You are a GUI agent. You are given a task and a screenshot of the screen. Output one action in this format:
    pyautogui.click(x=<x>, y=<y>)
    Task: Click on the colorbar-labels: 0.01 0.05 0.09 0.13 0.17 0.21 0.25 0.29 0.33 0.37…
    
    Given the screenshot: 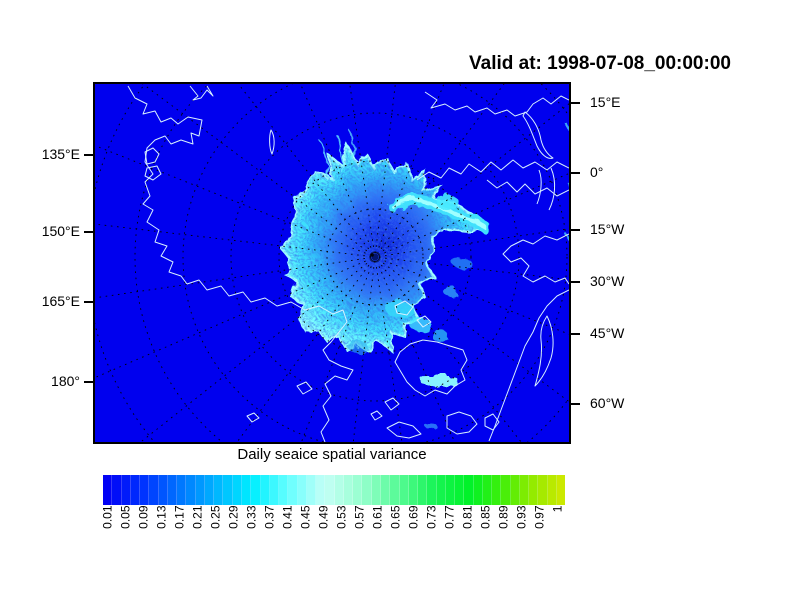 What is the action you would take?
    pyautogui.click(x=333, y=530)
    